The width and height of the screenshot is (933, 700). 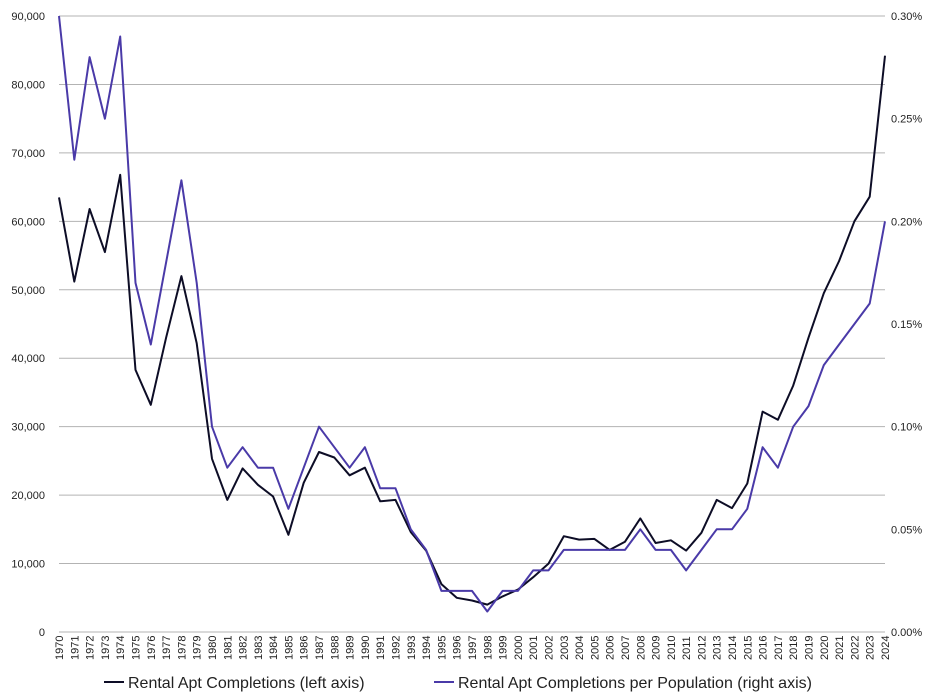 What do you see at coordinates (611, 648) in the screenshot?
I see `x-tick-label: 2006` at bounding box center [611, 648].